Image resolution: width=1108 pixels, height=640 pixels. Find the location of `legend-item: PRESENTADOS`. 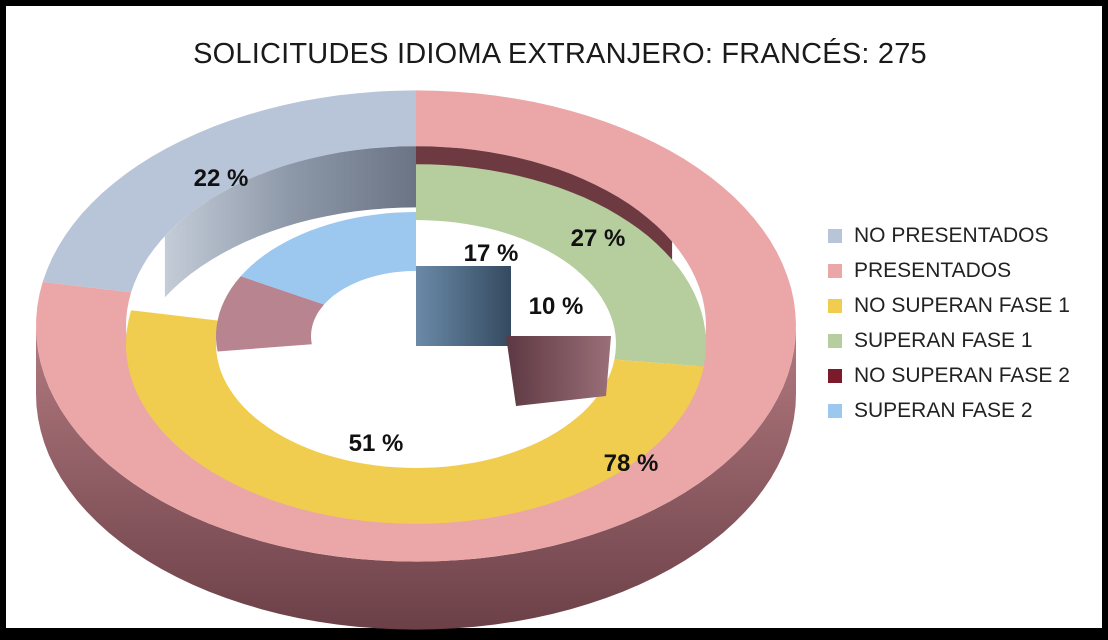

legend-item: PRESENTADOS is located at coordinates (949, 270).